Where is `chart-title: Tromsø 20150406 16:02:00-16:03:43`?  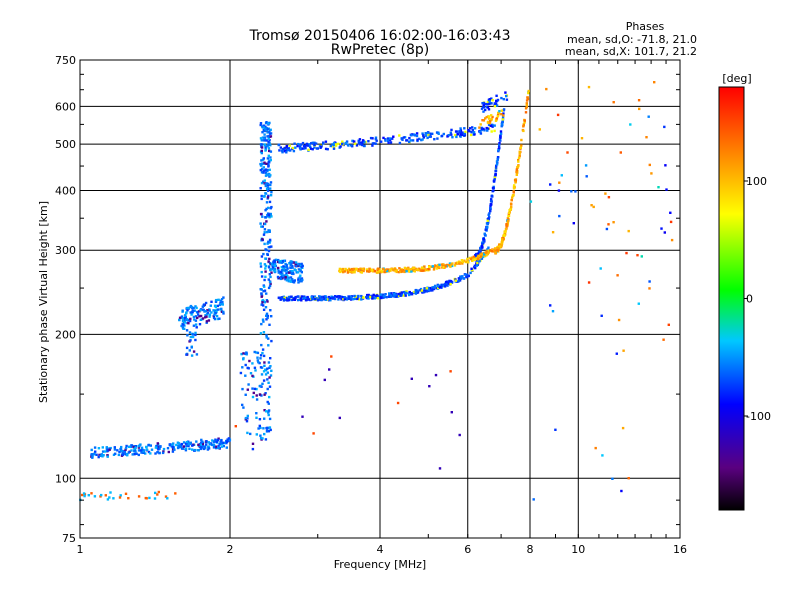
chart-title: Tromsø 20150406 16:02:00-16:03:43 is located at coordinates (380, 36).